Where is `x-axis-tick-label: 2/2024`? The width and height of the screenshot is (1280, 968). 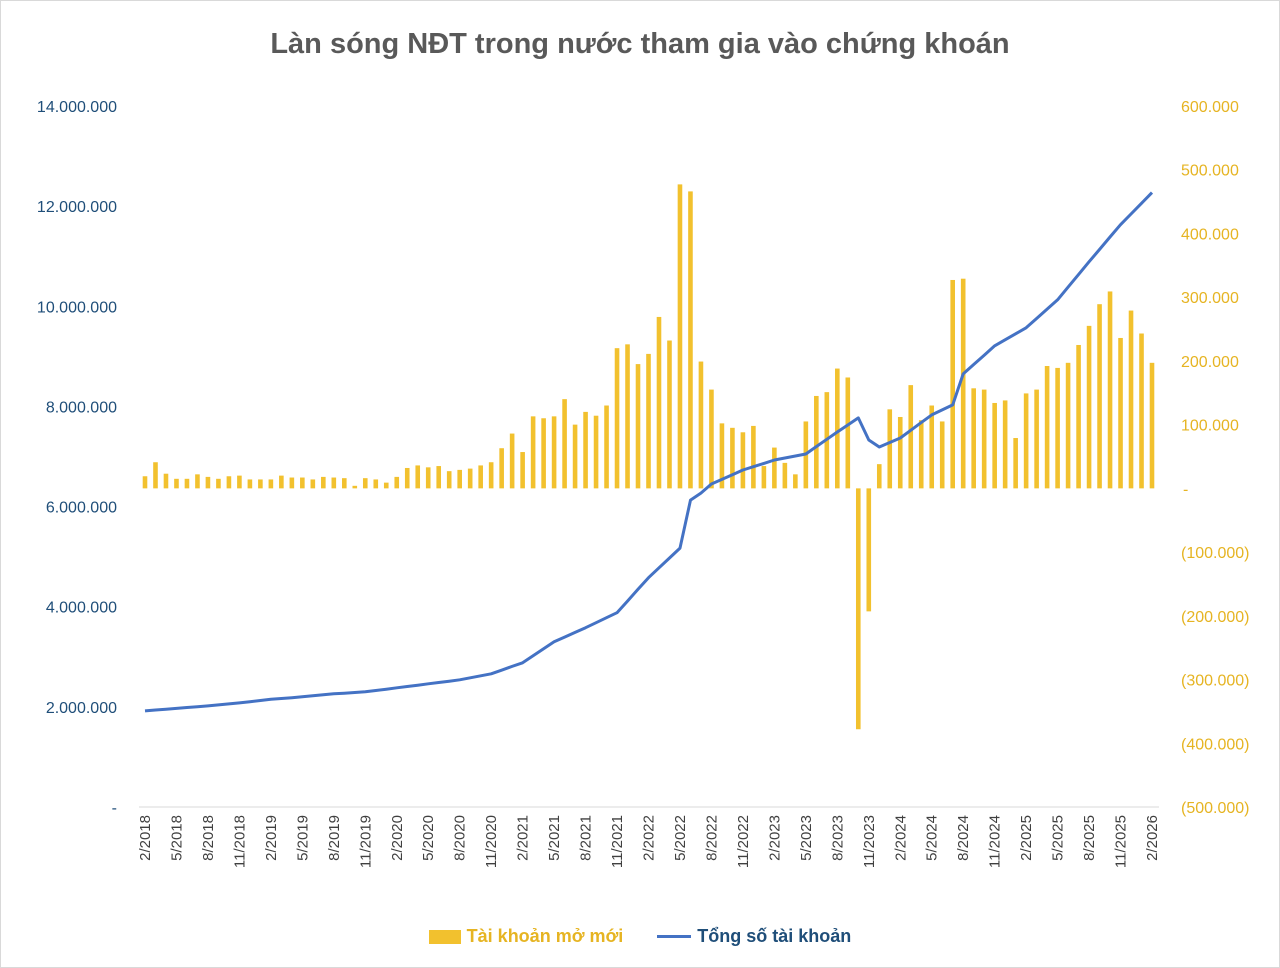 x-axis-tick-label: 2/2024 is located at coordinates (900, 838).